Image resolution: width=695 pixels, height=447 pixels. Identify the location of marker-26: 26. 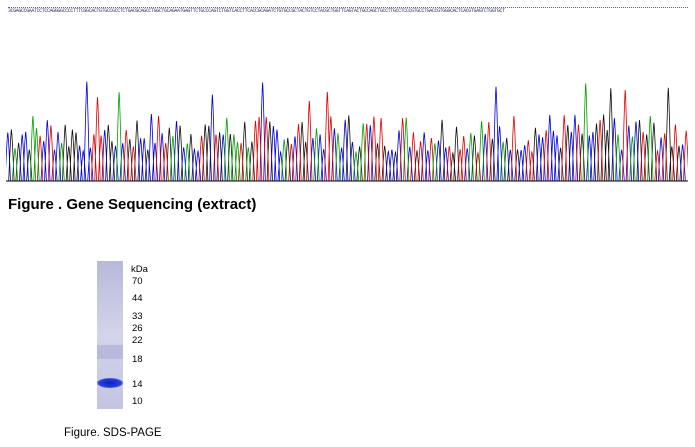
(137, 328).